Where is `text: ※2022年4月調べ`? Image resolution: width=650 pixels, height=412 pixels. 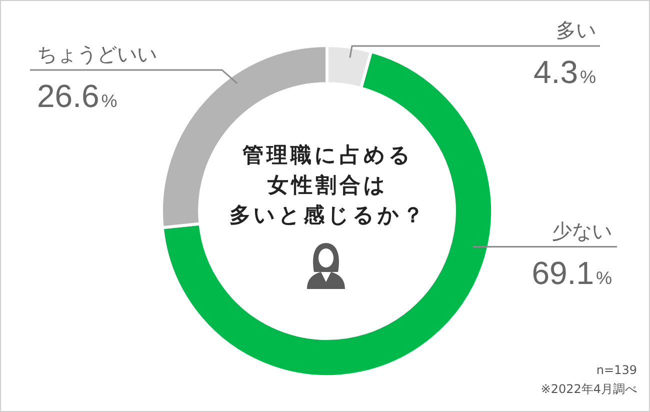
text: ※2022年4月調べ is located at coordinates (588, 389).